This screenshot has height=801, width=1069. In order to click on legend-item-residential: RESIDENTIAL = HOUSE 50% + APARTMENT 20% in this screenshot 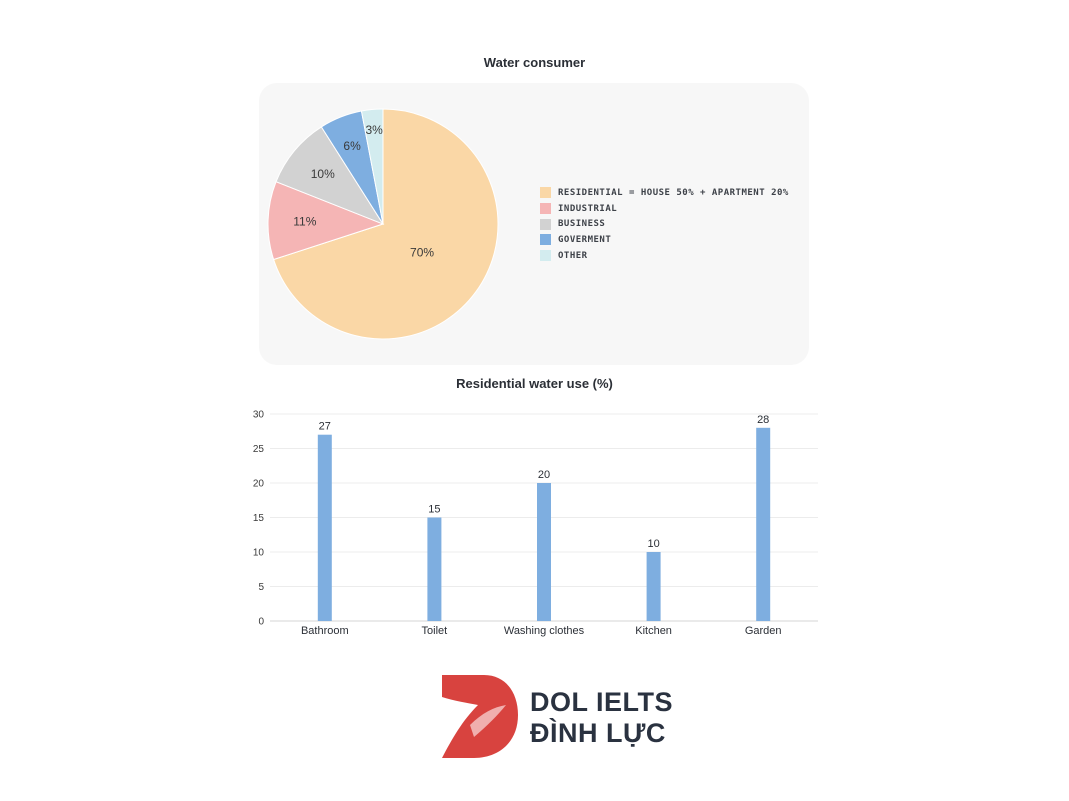, I will do `click(664, 193)`.